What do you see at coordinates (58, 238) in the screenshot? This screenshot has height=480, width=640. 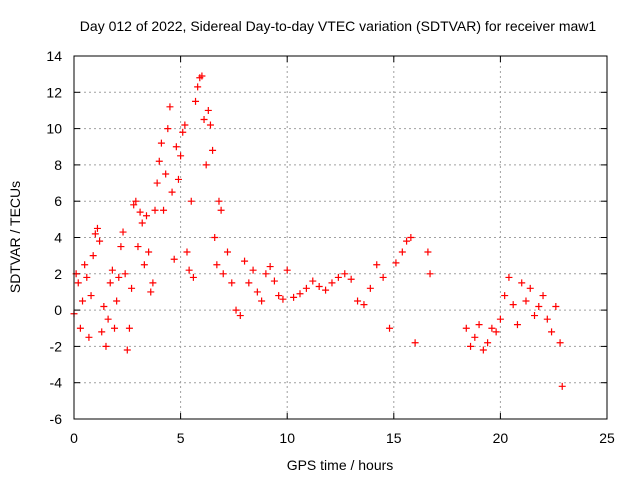 I see `y-tick-label: 4` at bounding box center [58, 238].